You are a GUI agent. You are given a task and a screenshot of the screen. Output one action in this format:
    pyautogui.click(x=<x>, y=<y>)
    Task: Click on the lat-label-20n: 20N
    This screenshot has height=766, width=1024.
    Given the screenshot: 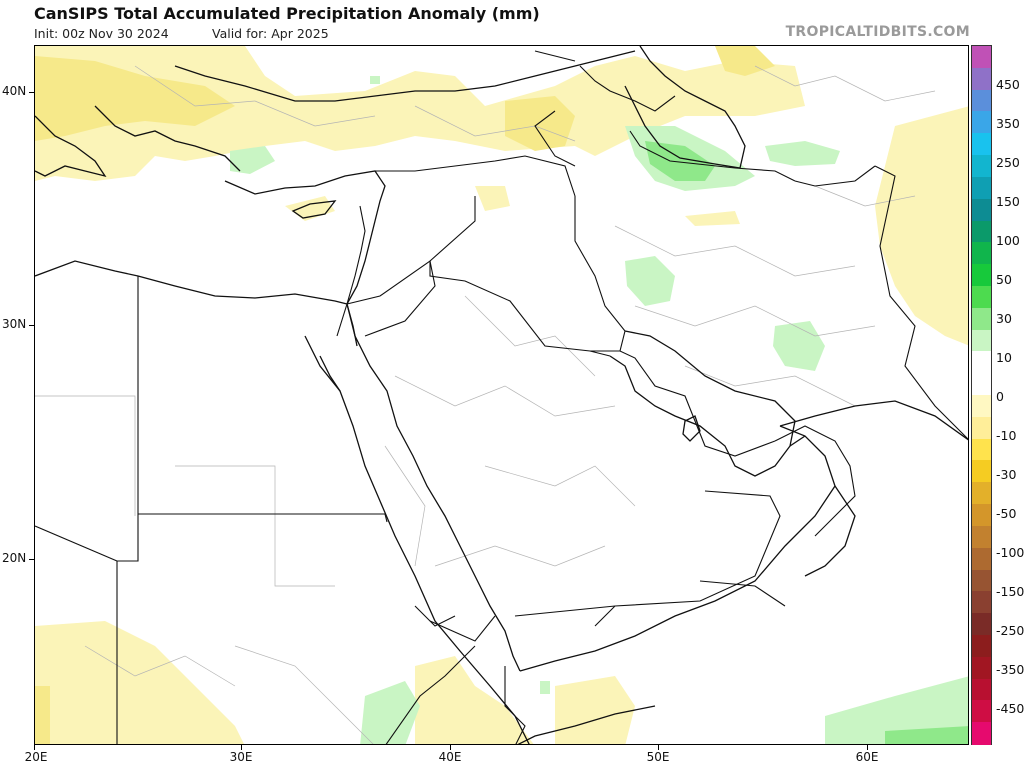 What is the action you would take?
    pyautogui.click(x=14, y=558)
    